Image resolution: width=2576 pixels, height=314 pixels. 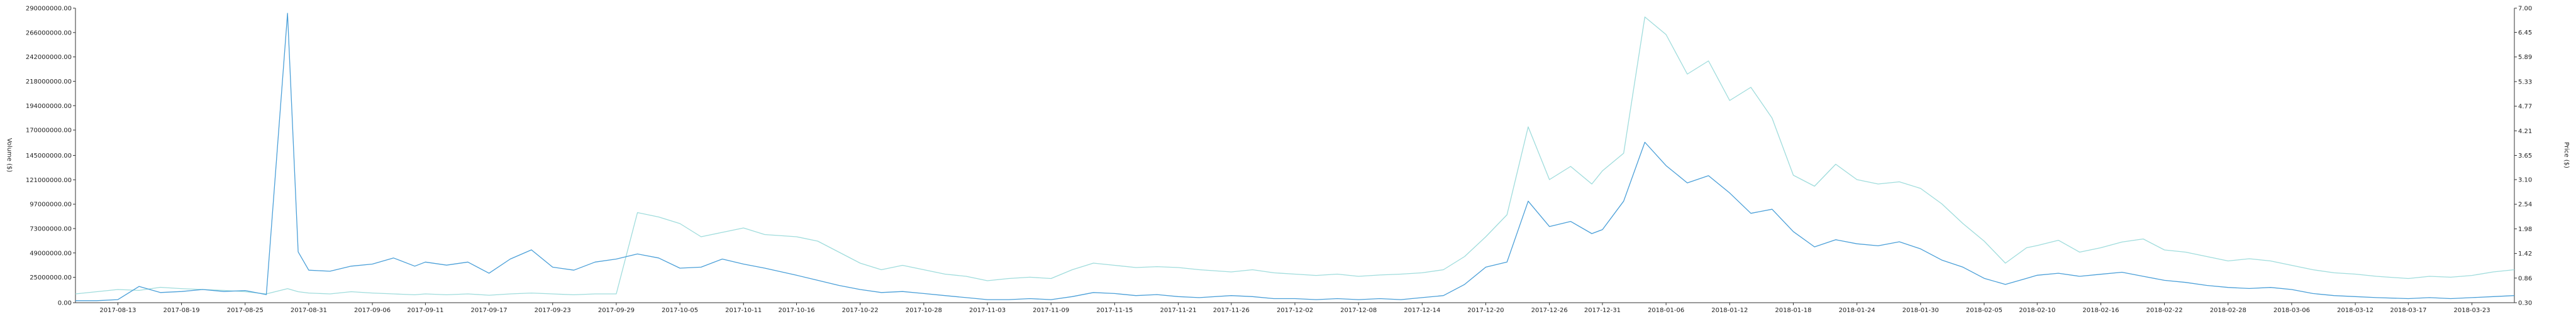 What do you see at coordinates (65, 303) in the screenshot?
I see `y-left-tick-label: 0.00` at bounding box center [65, 303].